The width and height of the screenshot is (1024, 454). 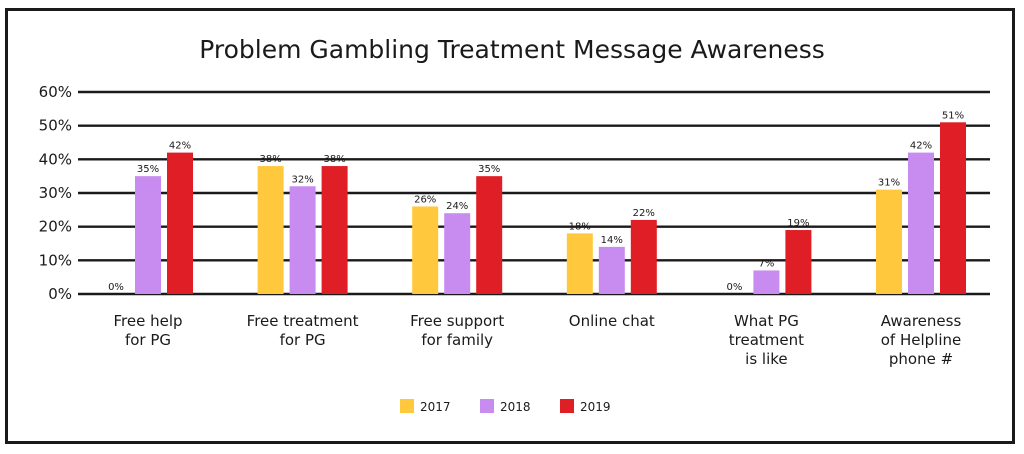 I want to click on legend-label: 2017, so click(x=435, y=407).